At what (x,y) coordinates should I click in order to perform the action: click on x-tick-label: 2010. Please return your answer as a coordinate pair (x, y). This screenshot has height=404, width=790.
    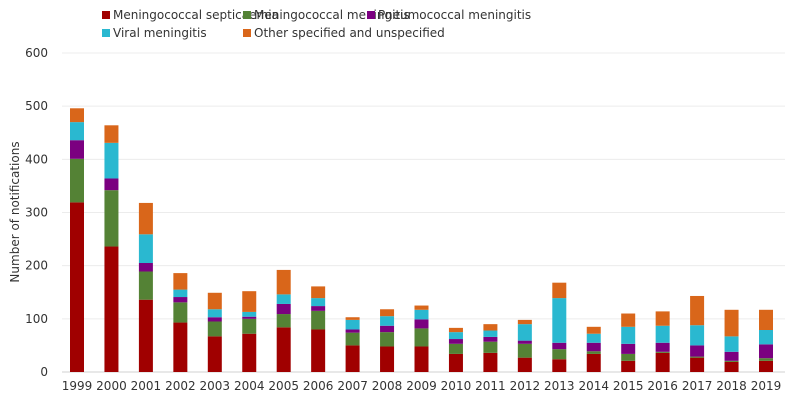
    Looking at the image, I should click on (456, 386).